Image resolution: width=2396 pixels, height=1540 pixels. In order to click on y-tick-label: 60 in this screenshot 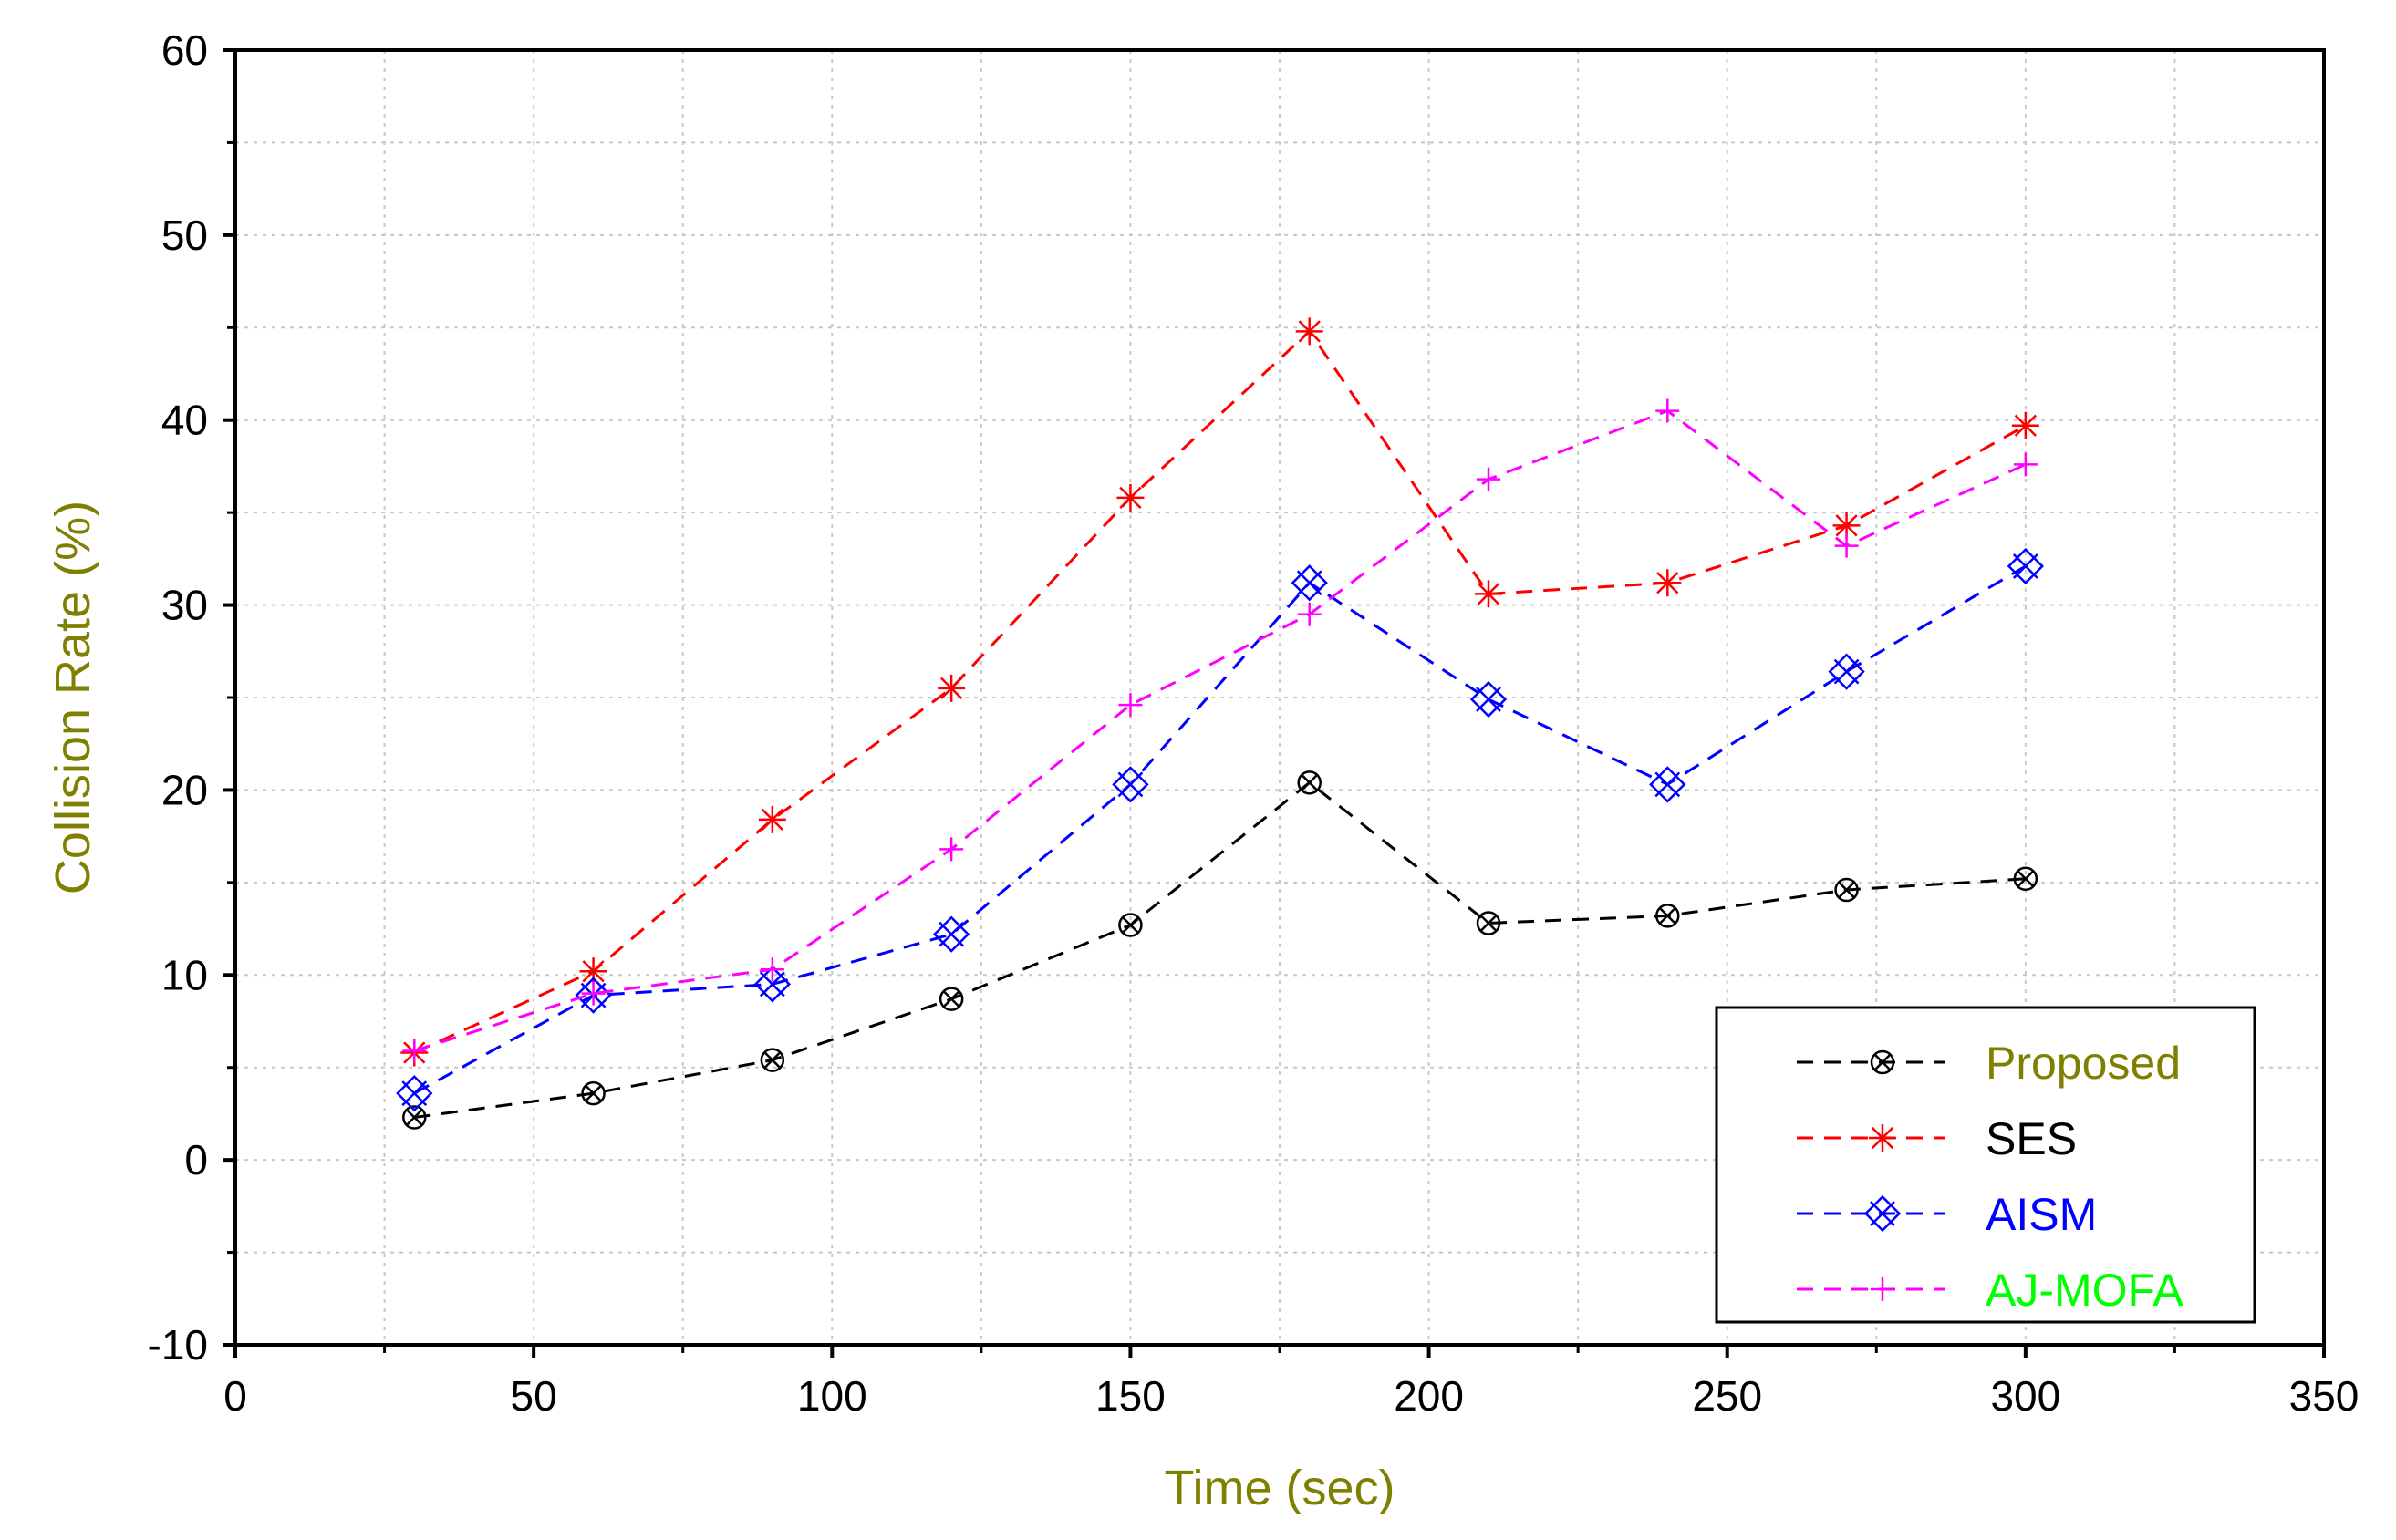, I will do `click(184, 50)`.